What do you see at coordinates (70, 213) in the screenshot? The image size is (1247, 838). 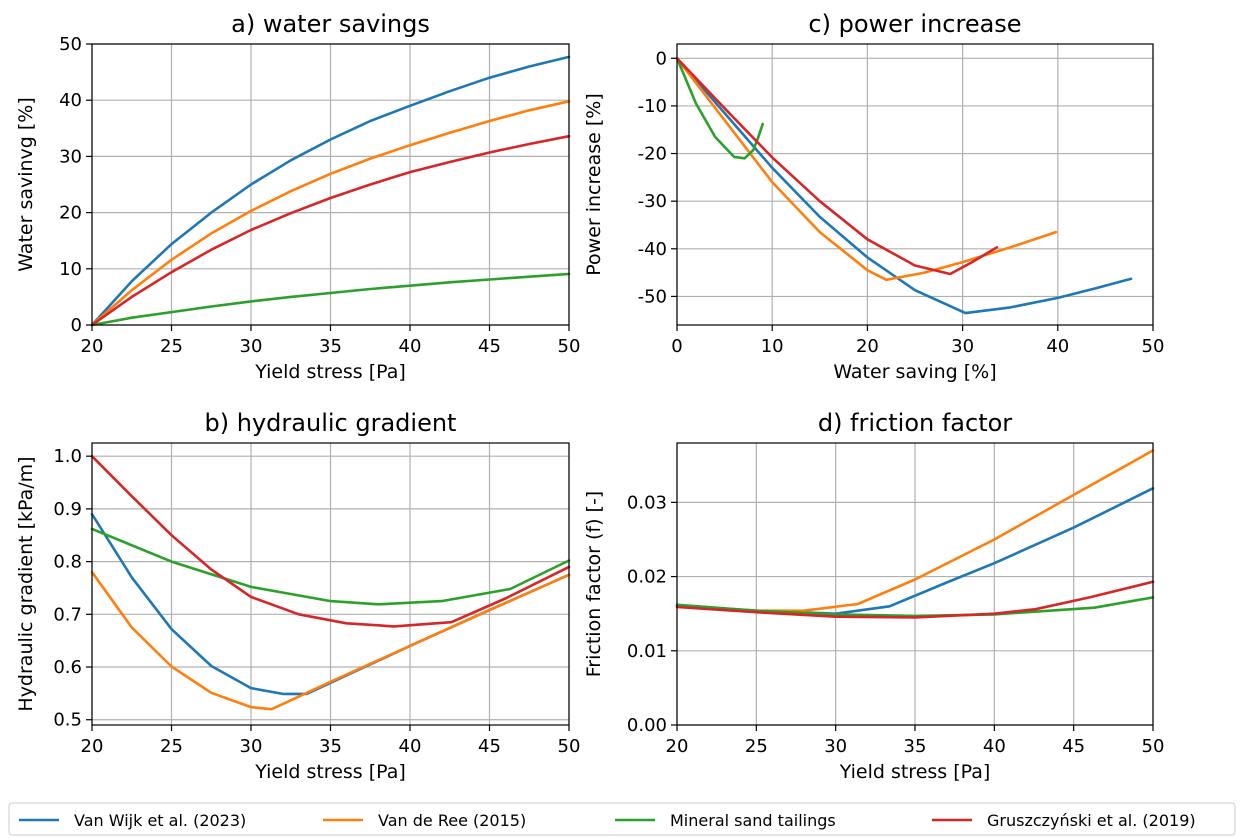 I see `y-tick-label: 20` at bounding box center [70, 213].